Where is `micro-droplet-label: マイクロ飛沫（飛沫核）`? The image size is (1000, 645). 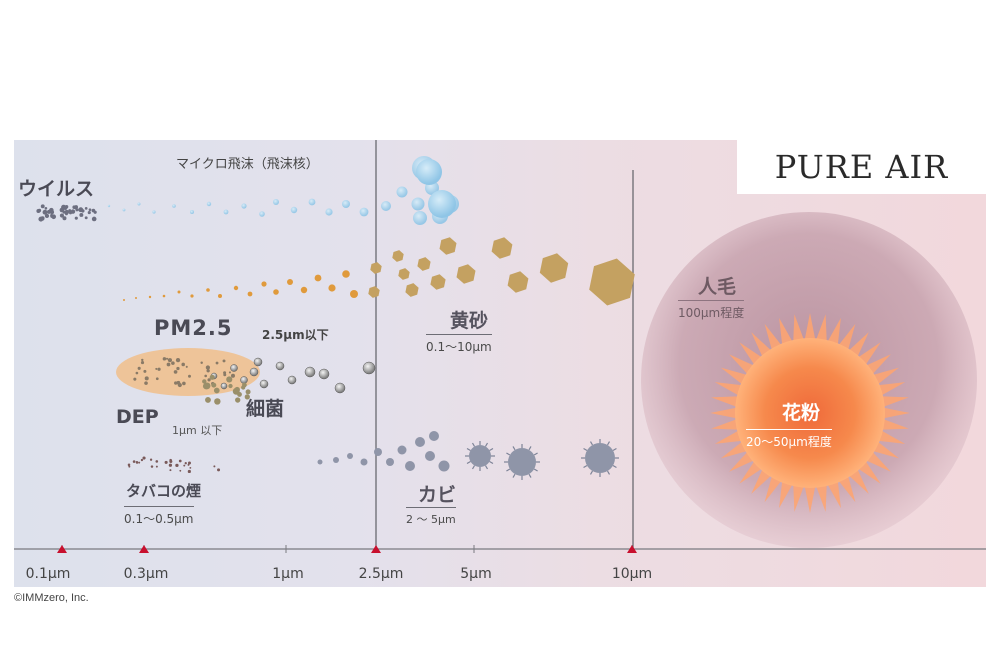 micro-droplet-label: マイクロ飛沫（飛沫核） is located at coordinates (247, 164).